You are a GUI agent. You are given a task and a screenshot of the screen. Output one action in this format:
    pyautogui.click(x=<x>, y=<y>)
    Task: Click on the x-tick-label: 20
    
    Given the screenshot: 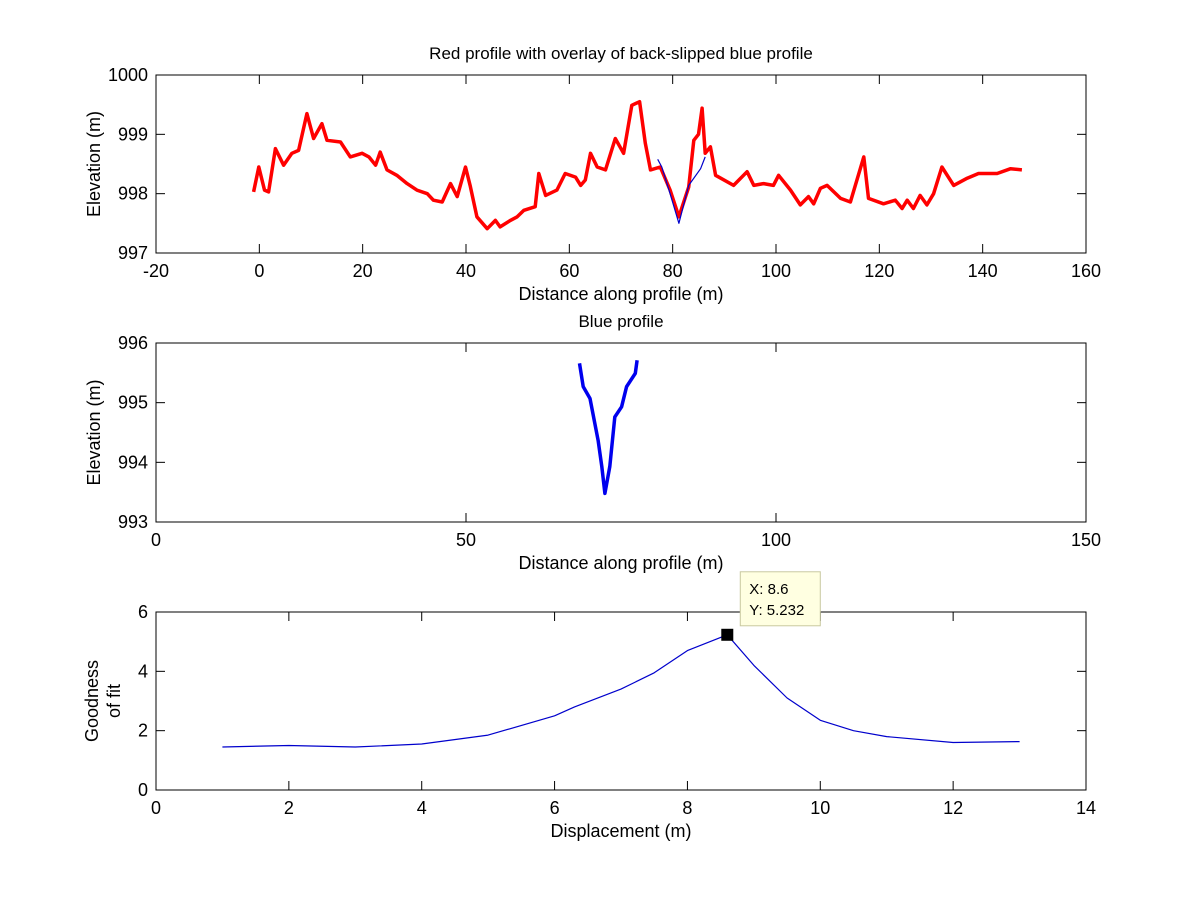 What is the action you would take?
    pyautogui.click(x=363, y=271)
    